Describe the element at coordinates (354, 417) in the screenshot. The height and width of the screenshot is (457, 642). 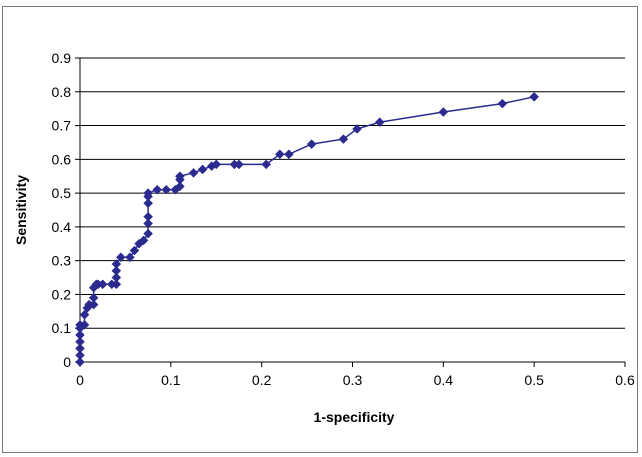
I see `x-axis-title: 1-specificity` at that location.